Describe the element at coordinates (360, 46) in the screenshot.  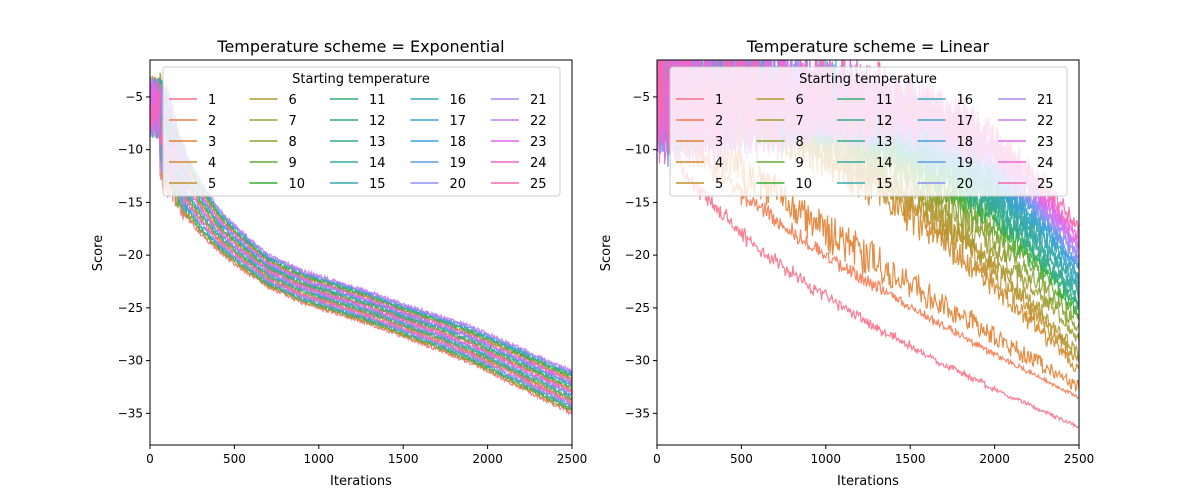
I see `chart-title: Temperature scheme = Exponential` at that location.